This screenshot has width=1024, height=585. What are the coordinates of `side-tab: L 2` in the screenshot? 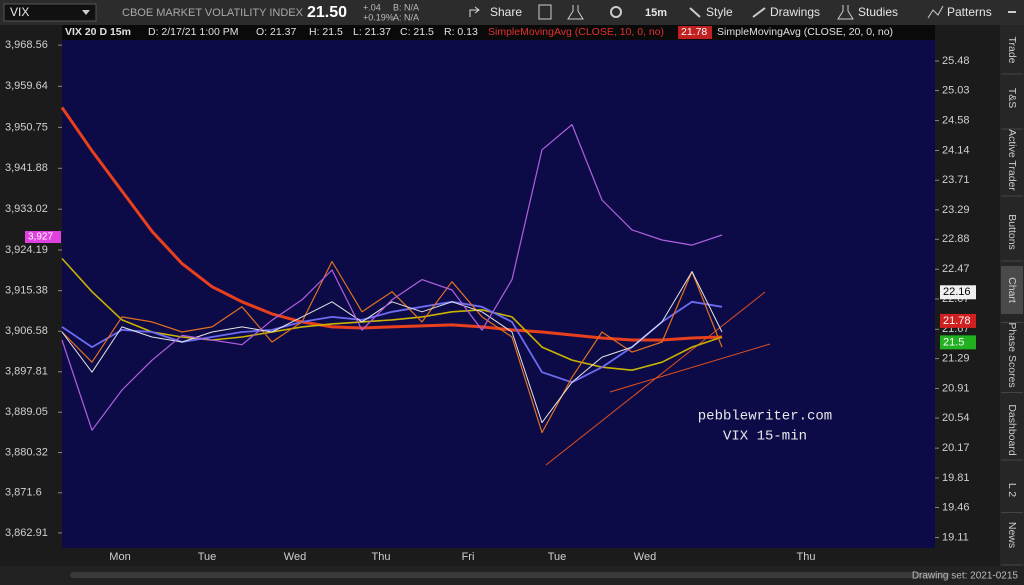 It's located at (1012, 490).